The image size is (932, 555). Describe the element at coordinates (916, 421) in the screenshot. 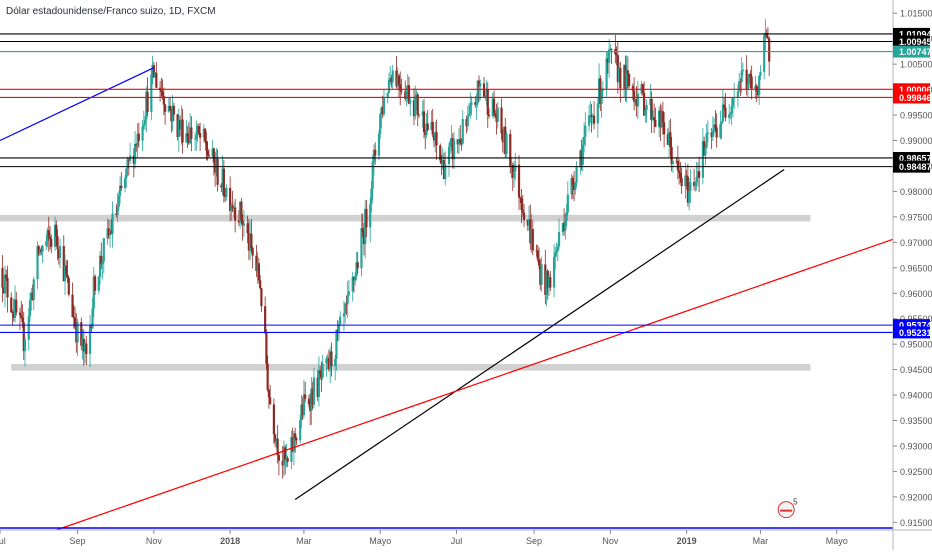

I see `y-tick-label: 0.93500` at that location.